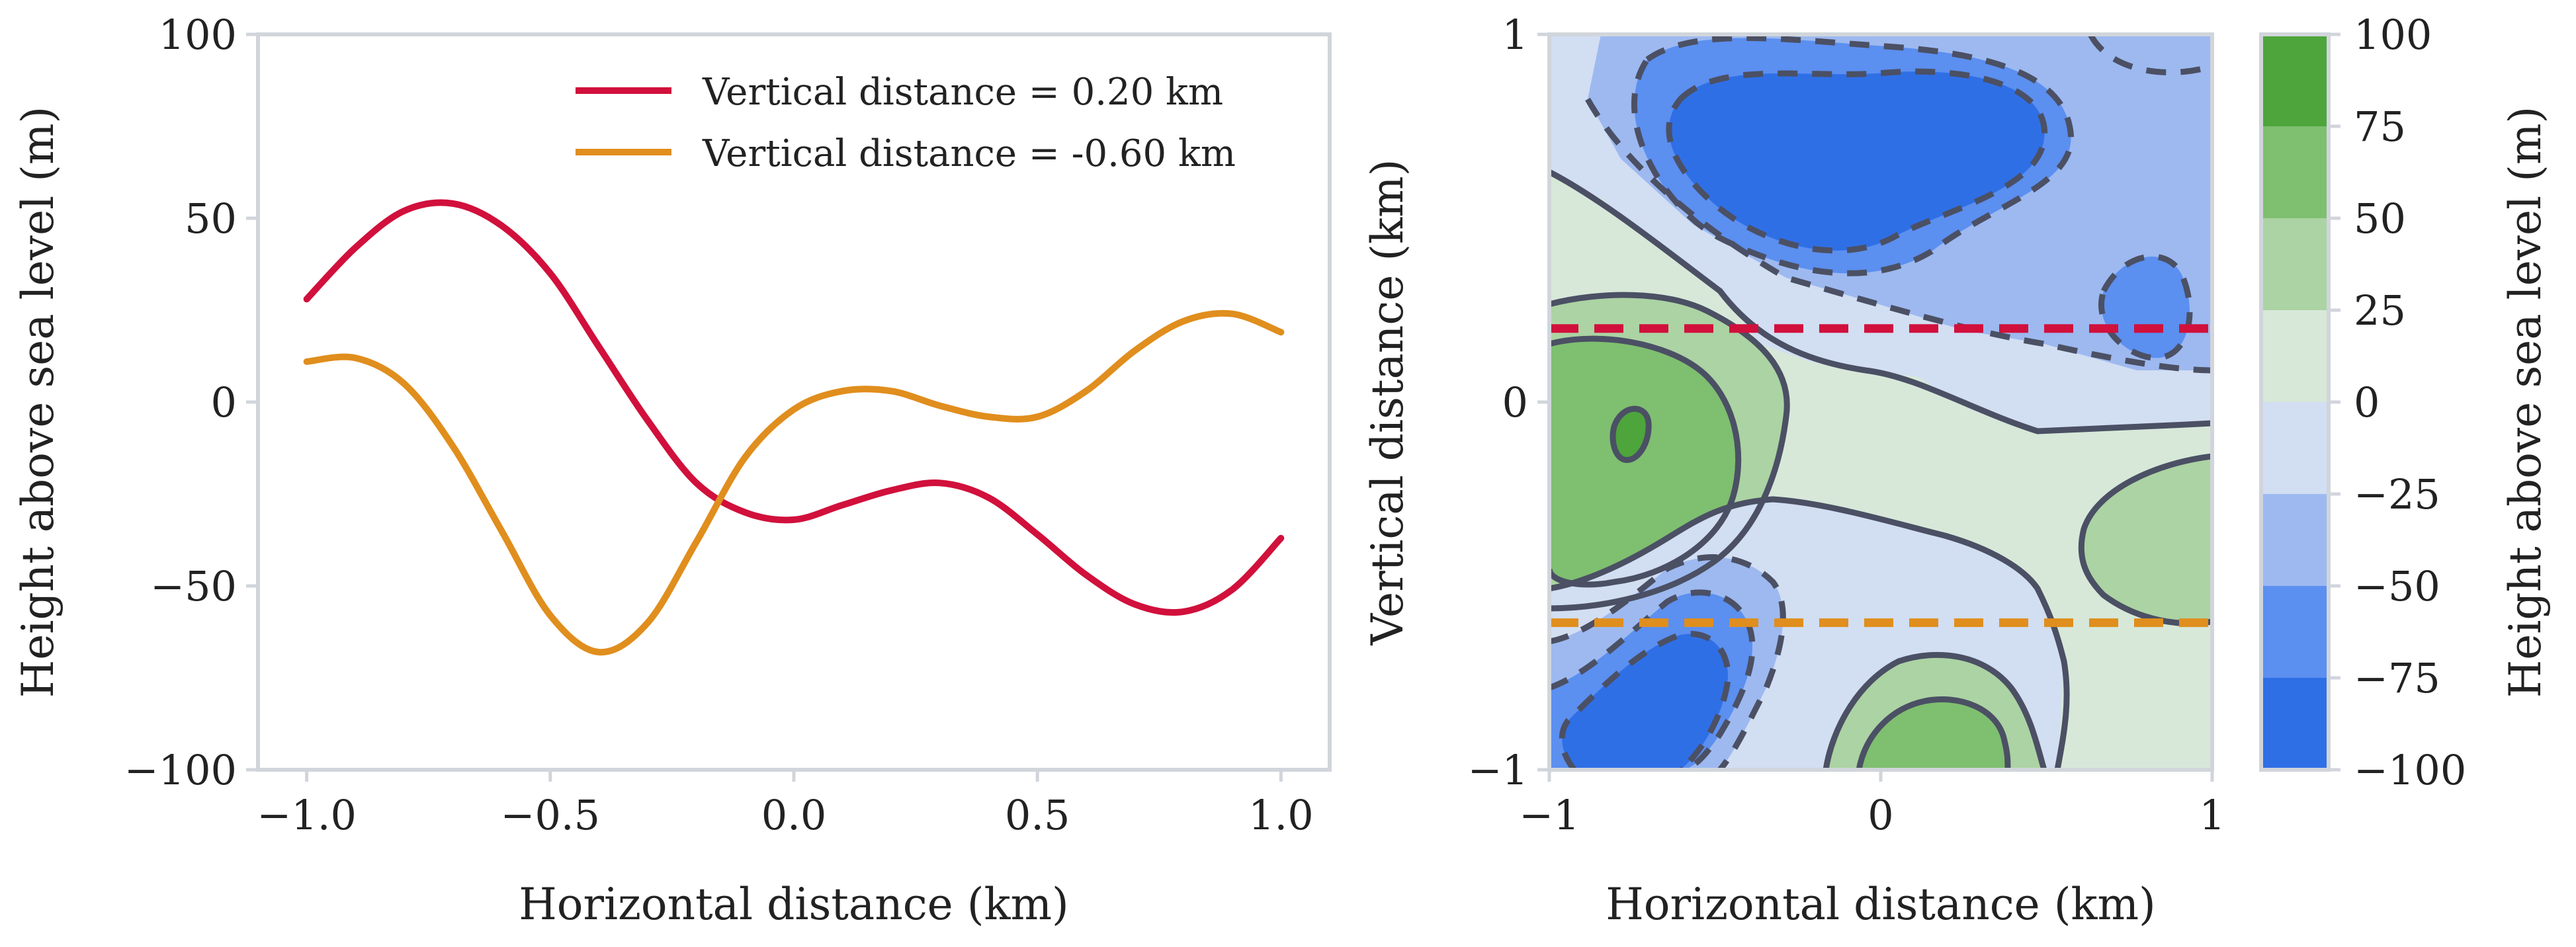  Describe the element at coordinates (2393, 35) in the screenshot. I see `colorbar-tick-label: 100` at that location.